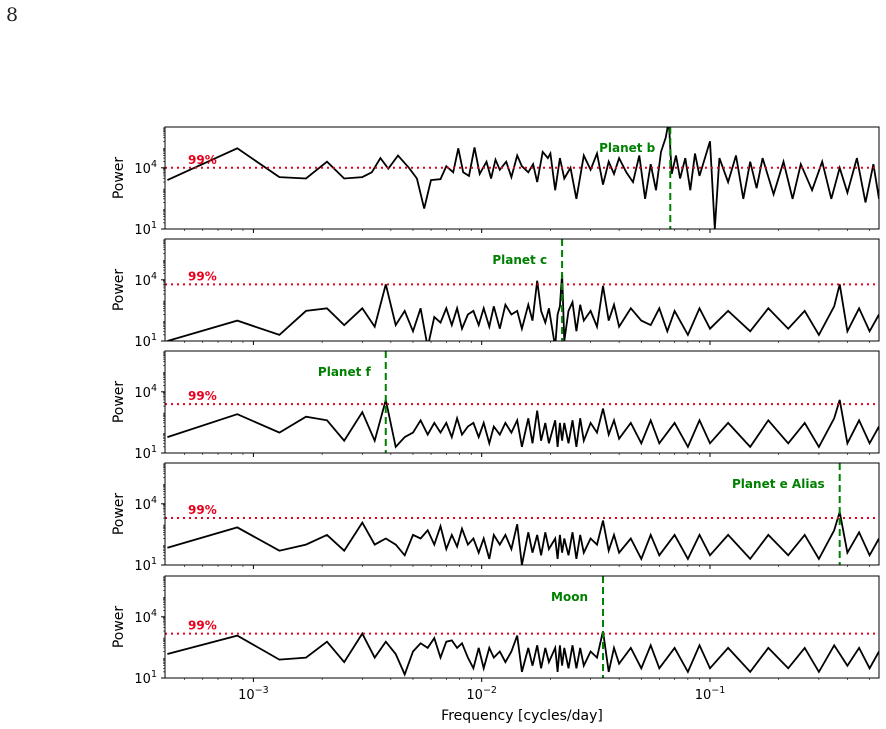 The width and height of the screenshot is (886, 729). Describe the element at coordinates (627, 148) in the screenshot. I see `marker-label: Planet b` at that location.